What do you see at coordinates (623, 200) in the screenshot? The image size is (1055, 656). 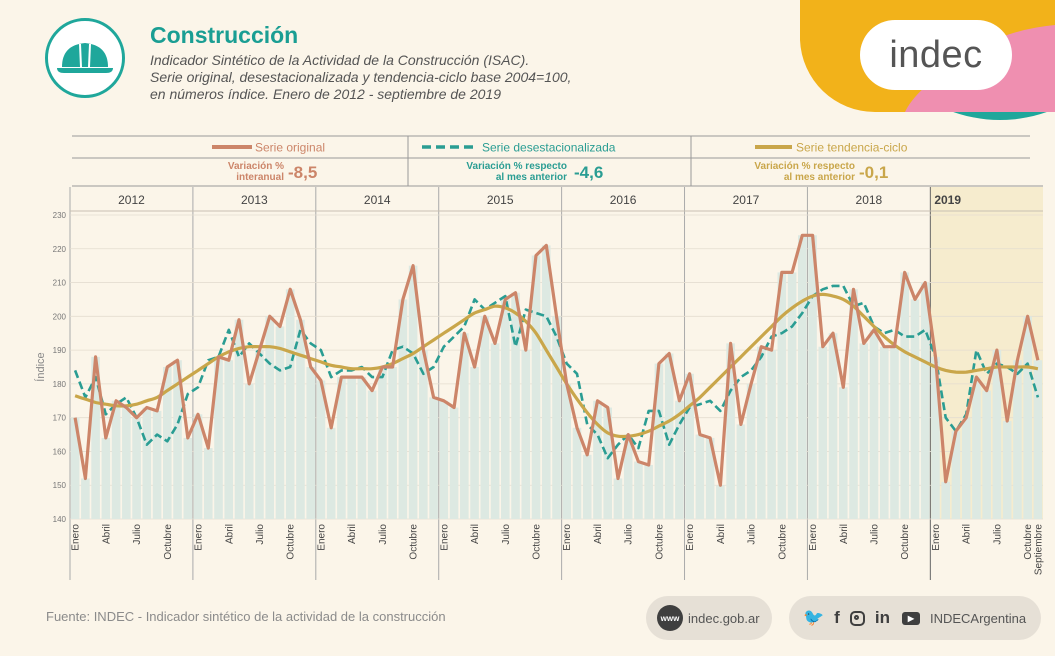 I see `year-label: 2016` at bounding box center [623, 200].